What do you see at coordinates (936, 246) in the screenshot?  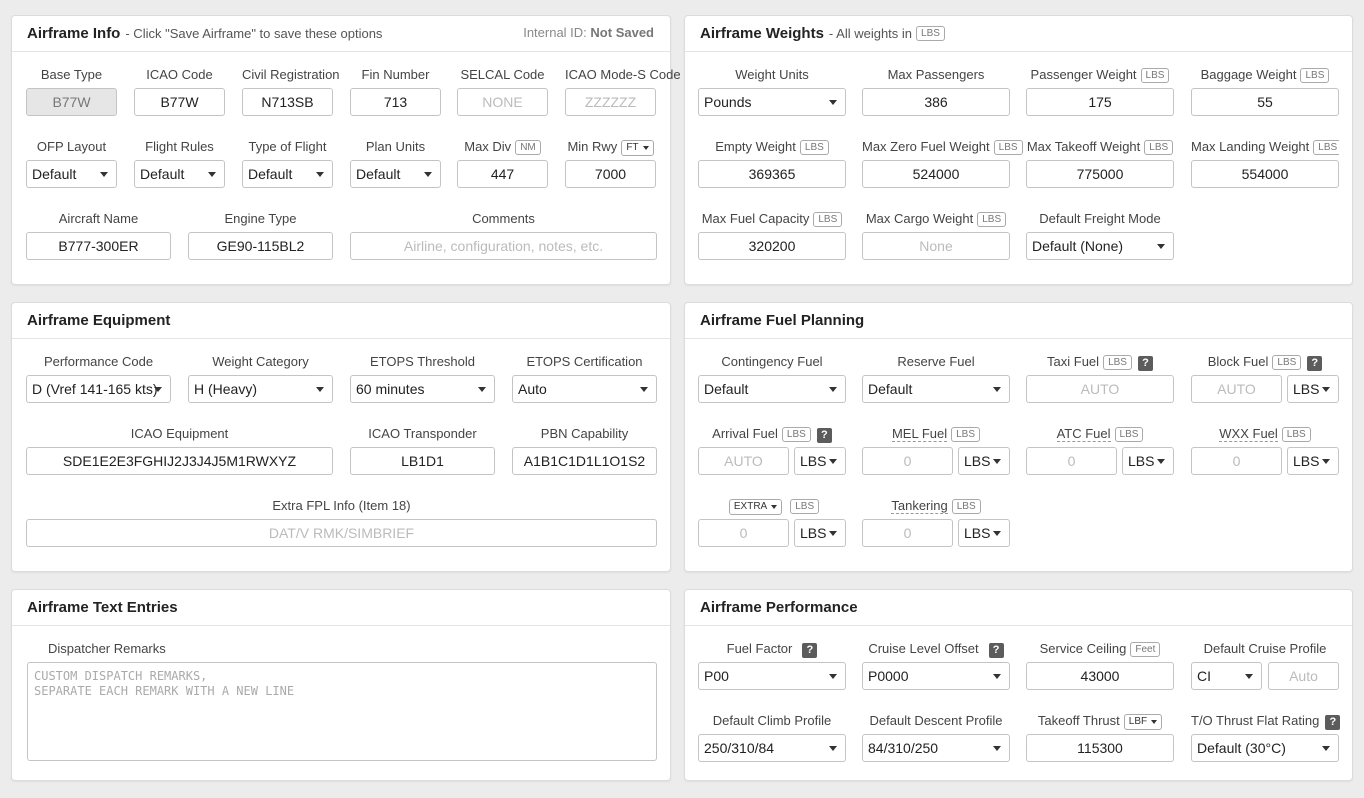 I see `max-cargo-input: None` at bounding box center [936, 246].